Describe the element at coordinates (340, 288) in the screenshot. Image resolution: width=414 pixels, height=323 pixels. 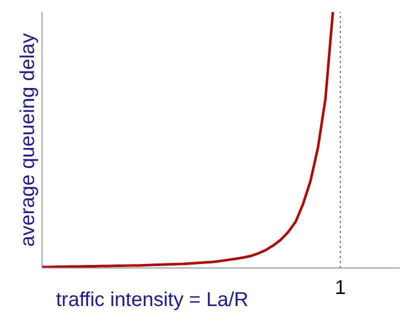
I see `text: 1` at that location.